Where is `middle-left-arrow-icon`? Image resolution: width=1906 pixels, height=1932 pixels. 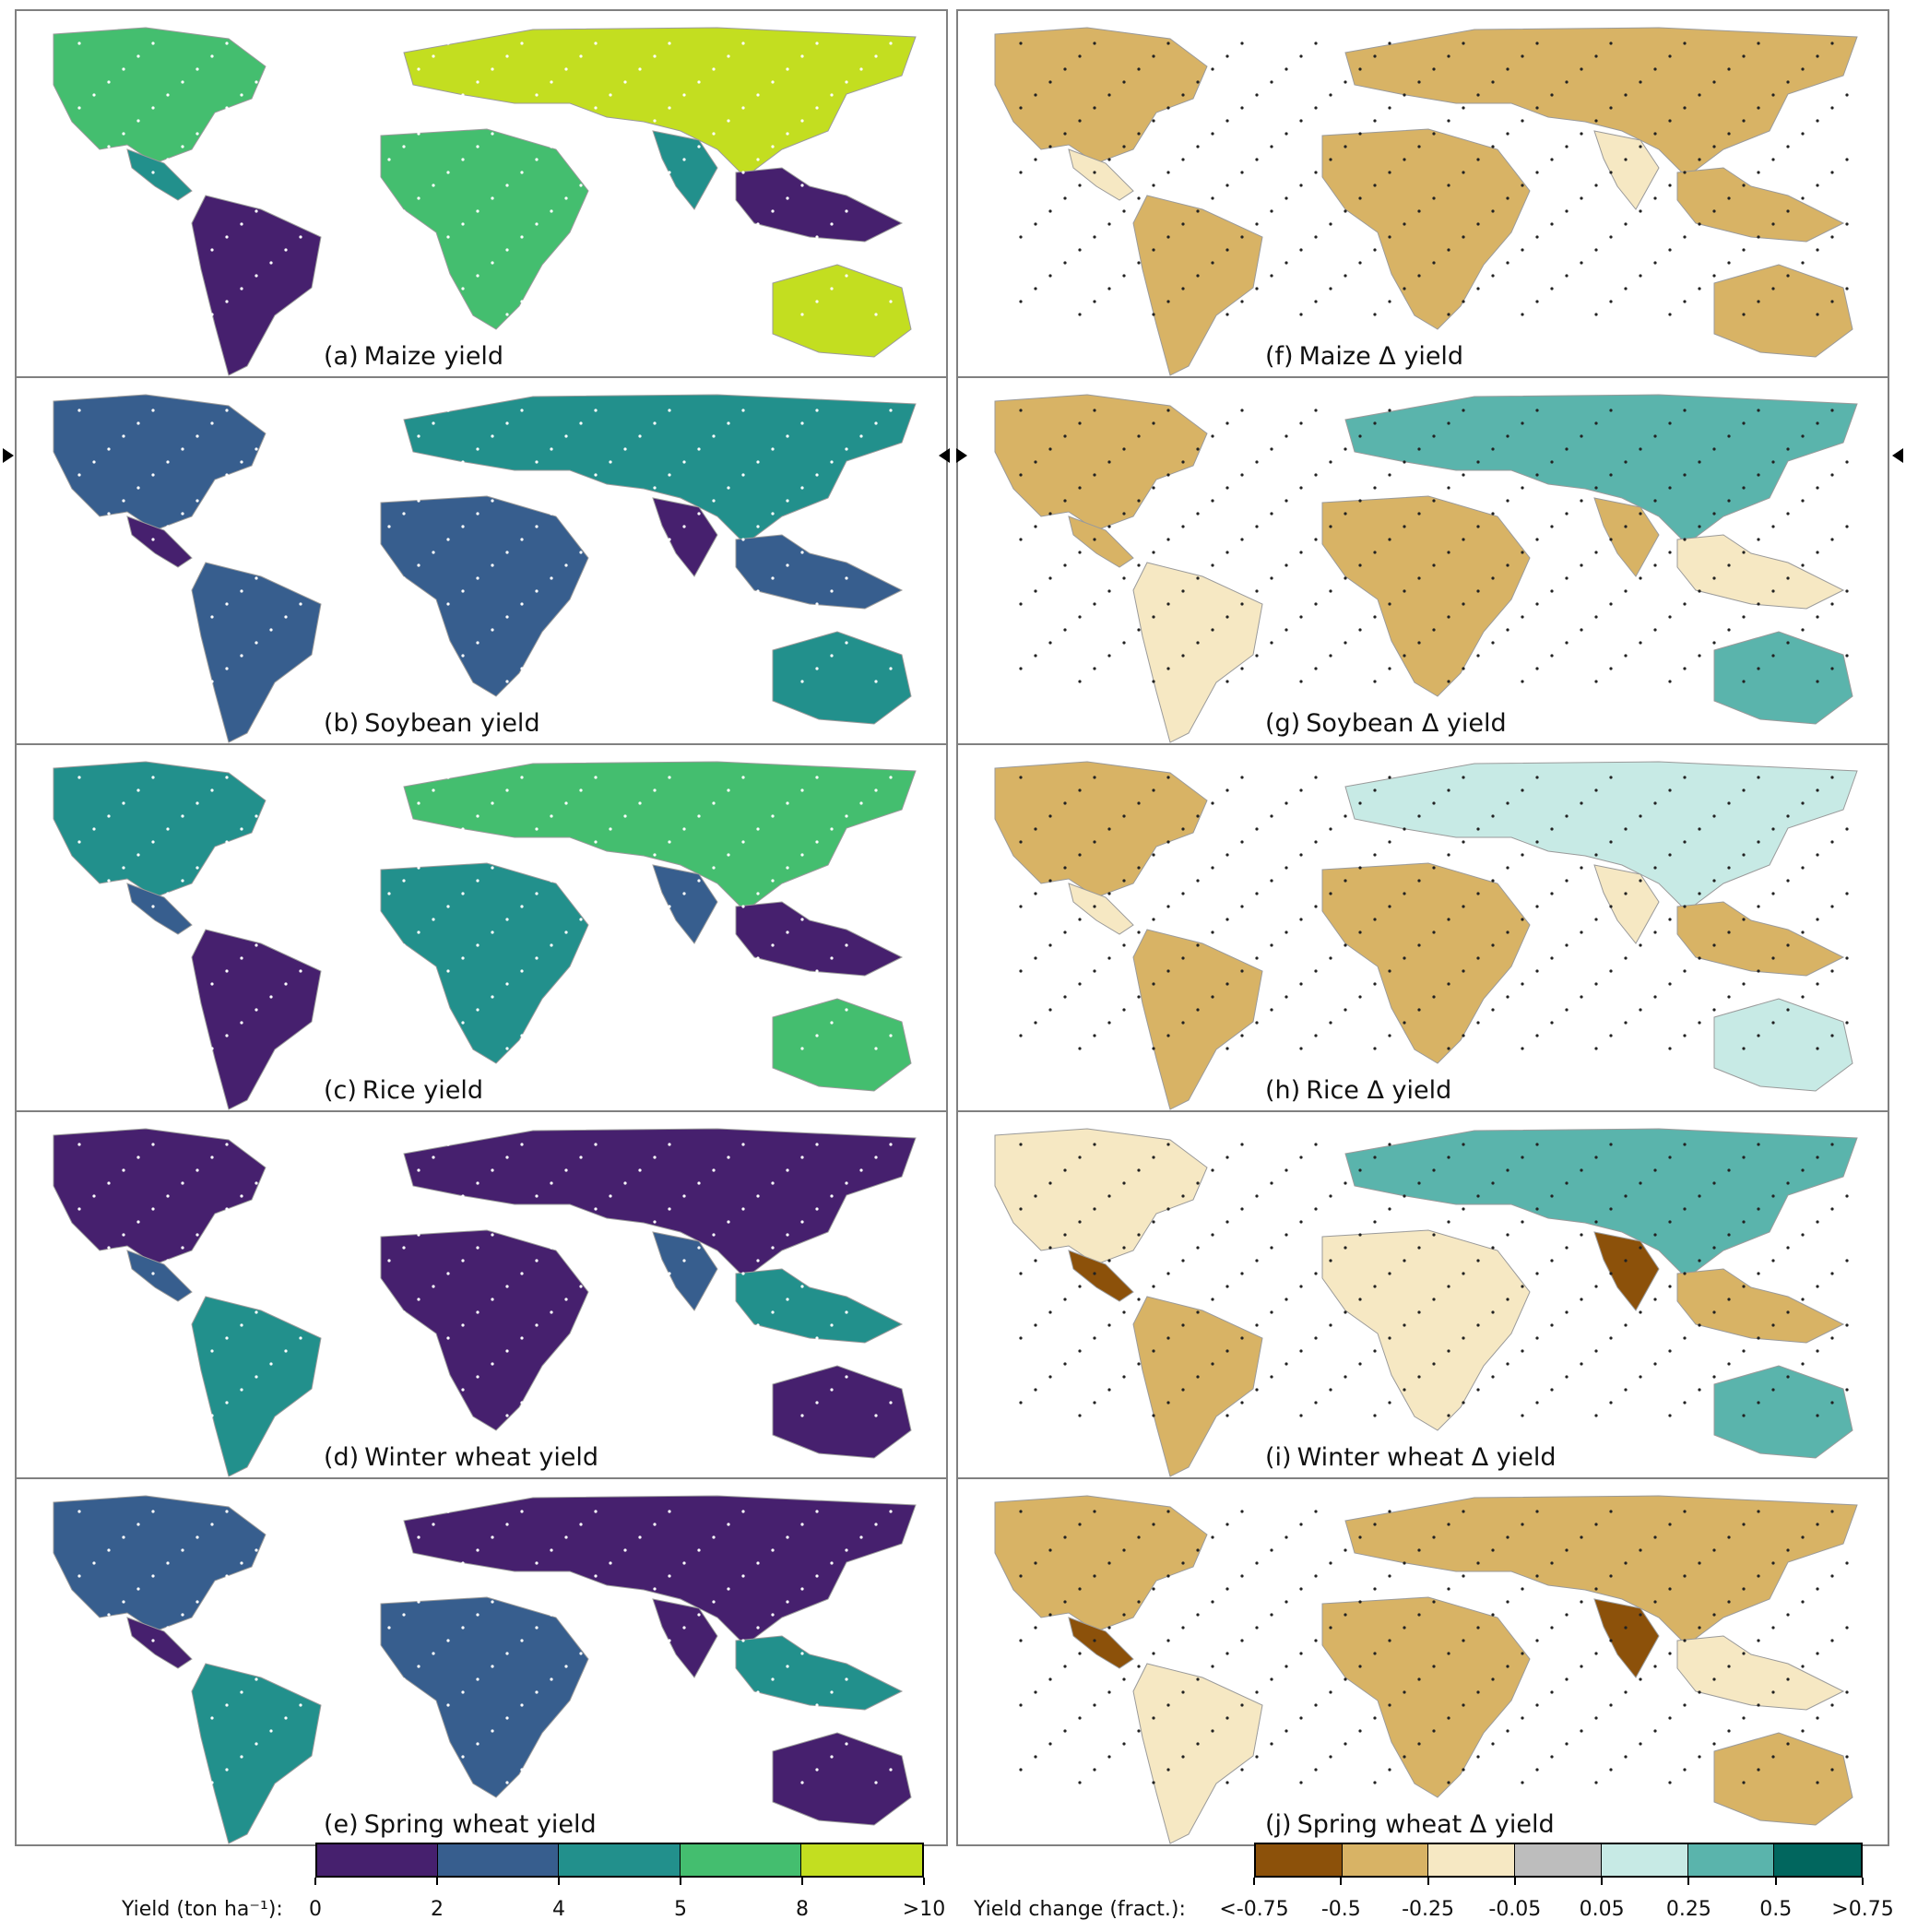 middle-left-arrow-icon is located at coordinates (944, 455).